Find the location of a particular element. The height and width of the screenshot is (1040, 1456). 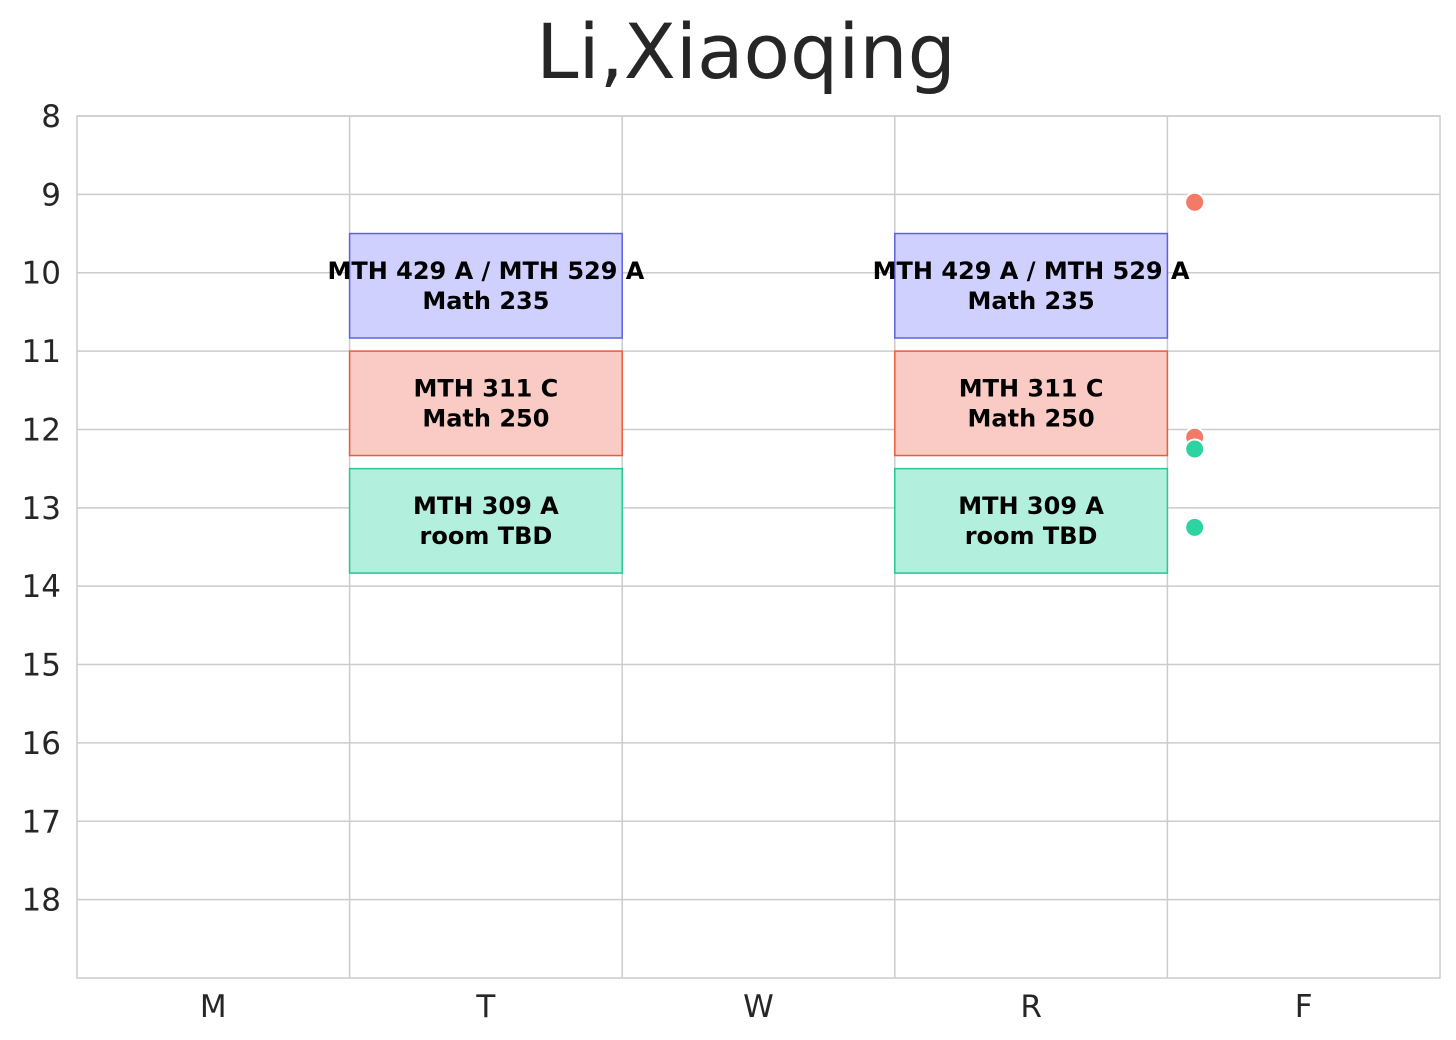

y-tick-labels: 8 9 10 11 12 13 14 15 16 17 18 is located at coordinates (41, 509).